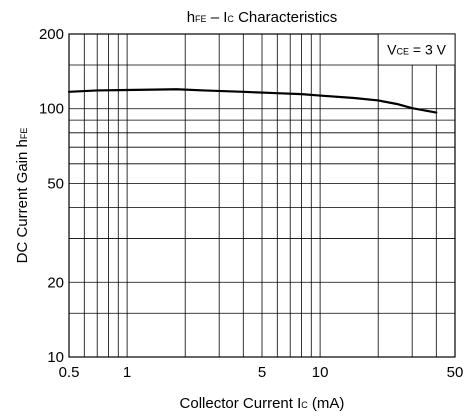 This screenshot has width=469, height=416. I want to click on y-axis-label: DC Current Gain hFE, so click(22, 196).